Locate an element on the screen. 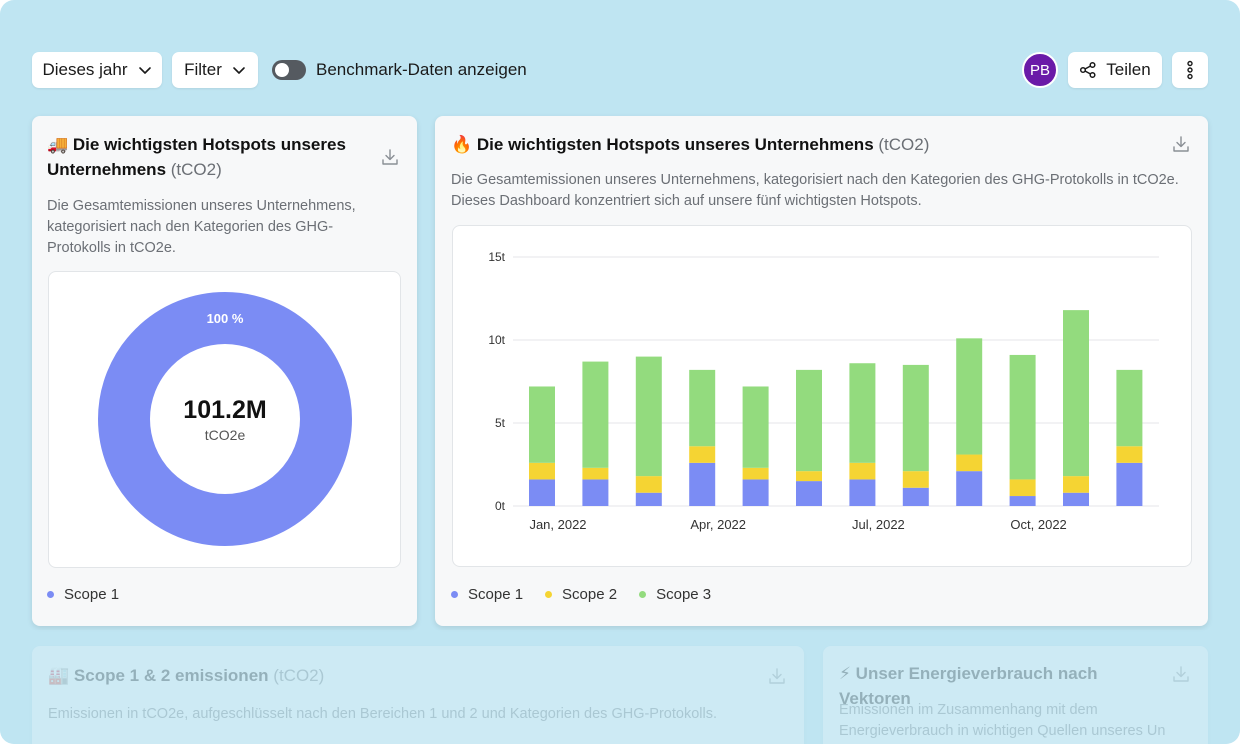  more-vertical-icon is located at coordinates (1190, 70).